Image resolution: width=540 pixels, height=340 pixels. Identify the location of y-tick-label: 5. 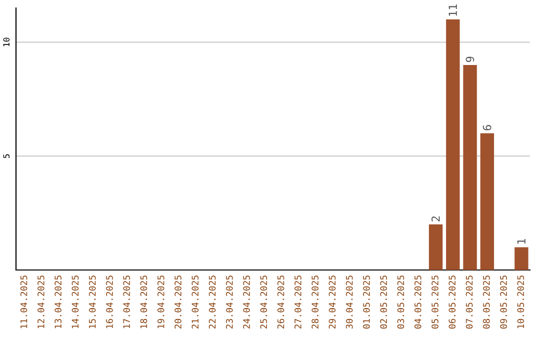
(6, 156).